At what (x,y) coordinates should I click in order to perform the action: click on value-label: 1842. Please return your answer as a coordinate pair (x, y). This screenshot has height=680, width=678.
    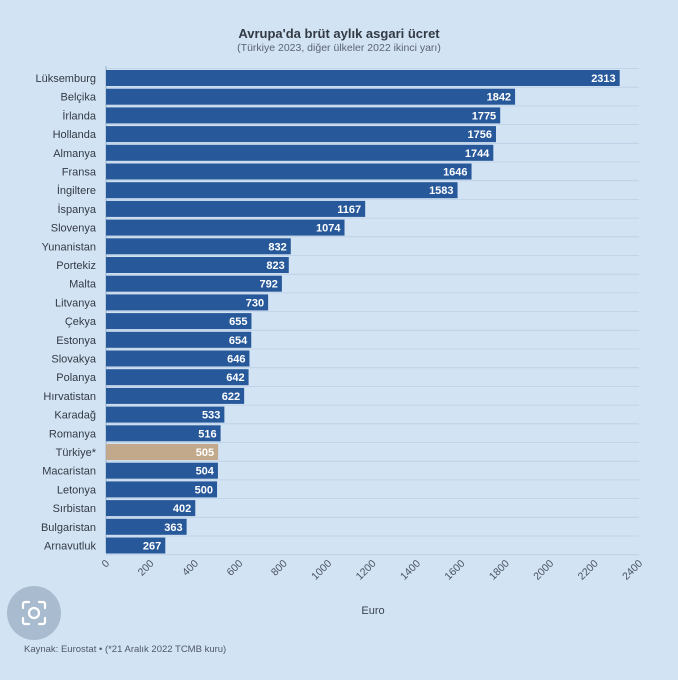
    Looking at the image, I should click on (499, 98).